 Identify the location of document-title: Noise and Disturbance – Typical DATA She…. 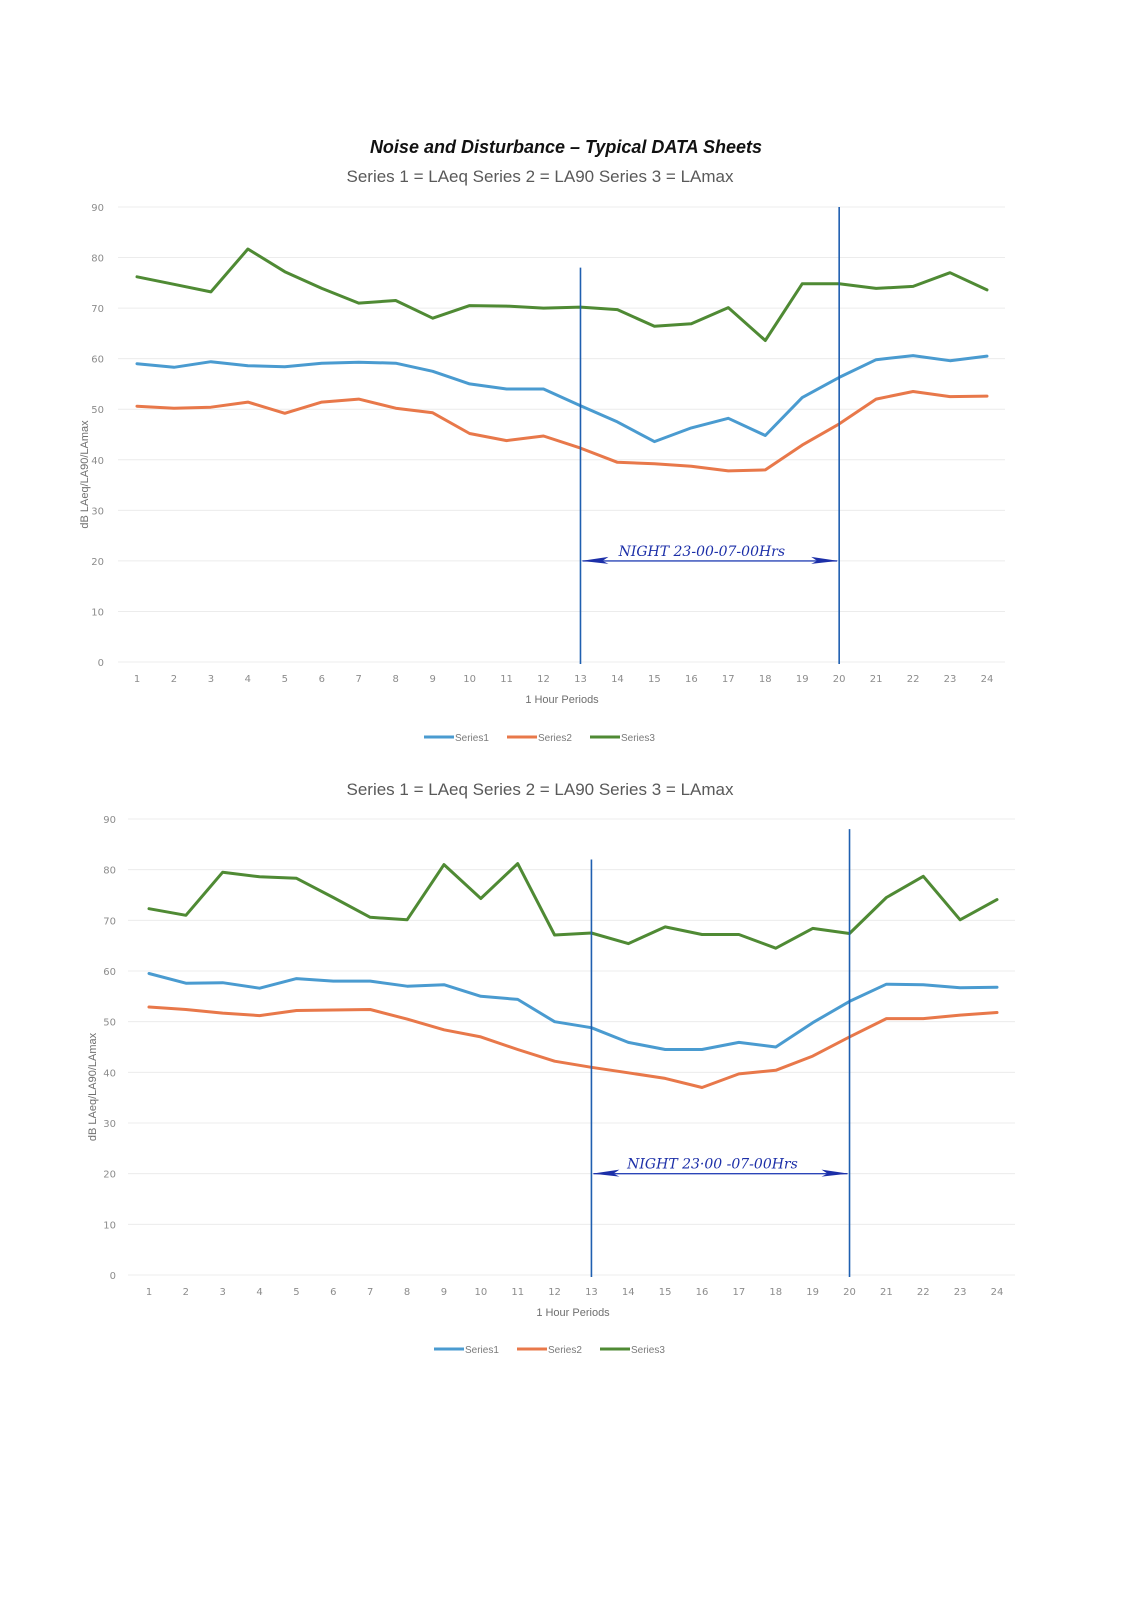
(566, 147).